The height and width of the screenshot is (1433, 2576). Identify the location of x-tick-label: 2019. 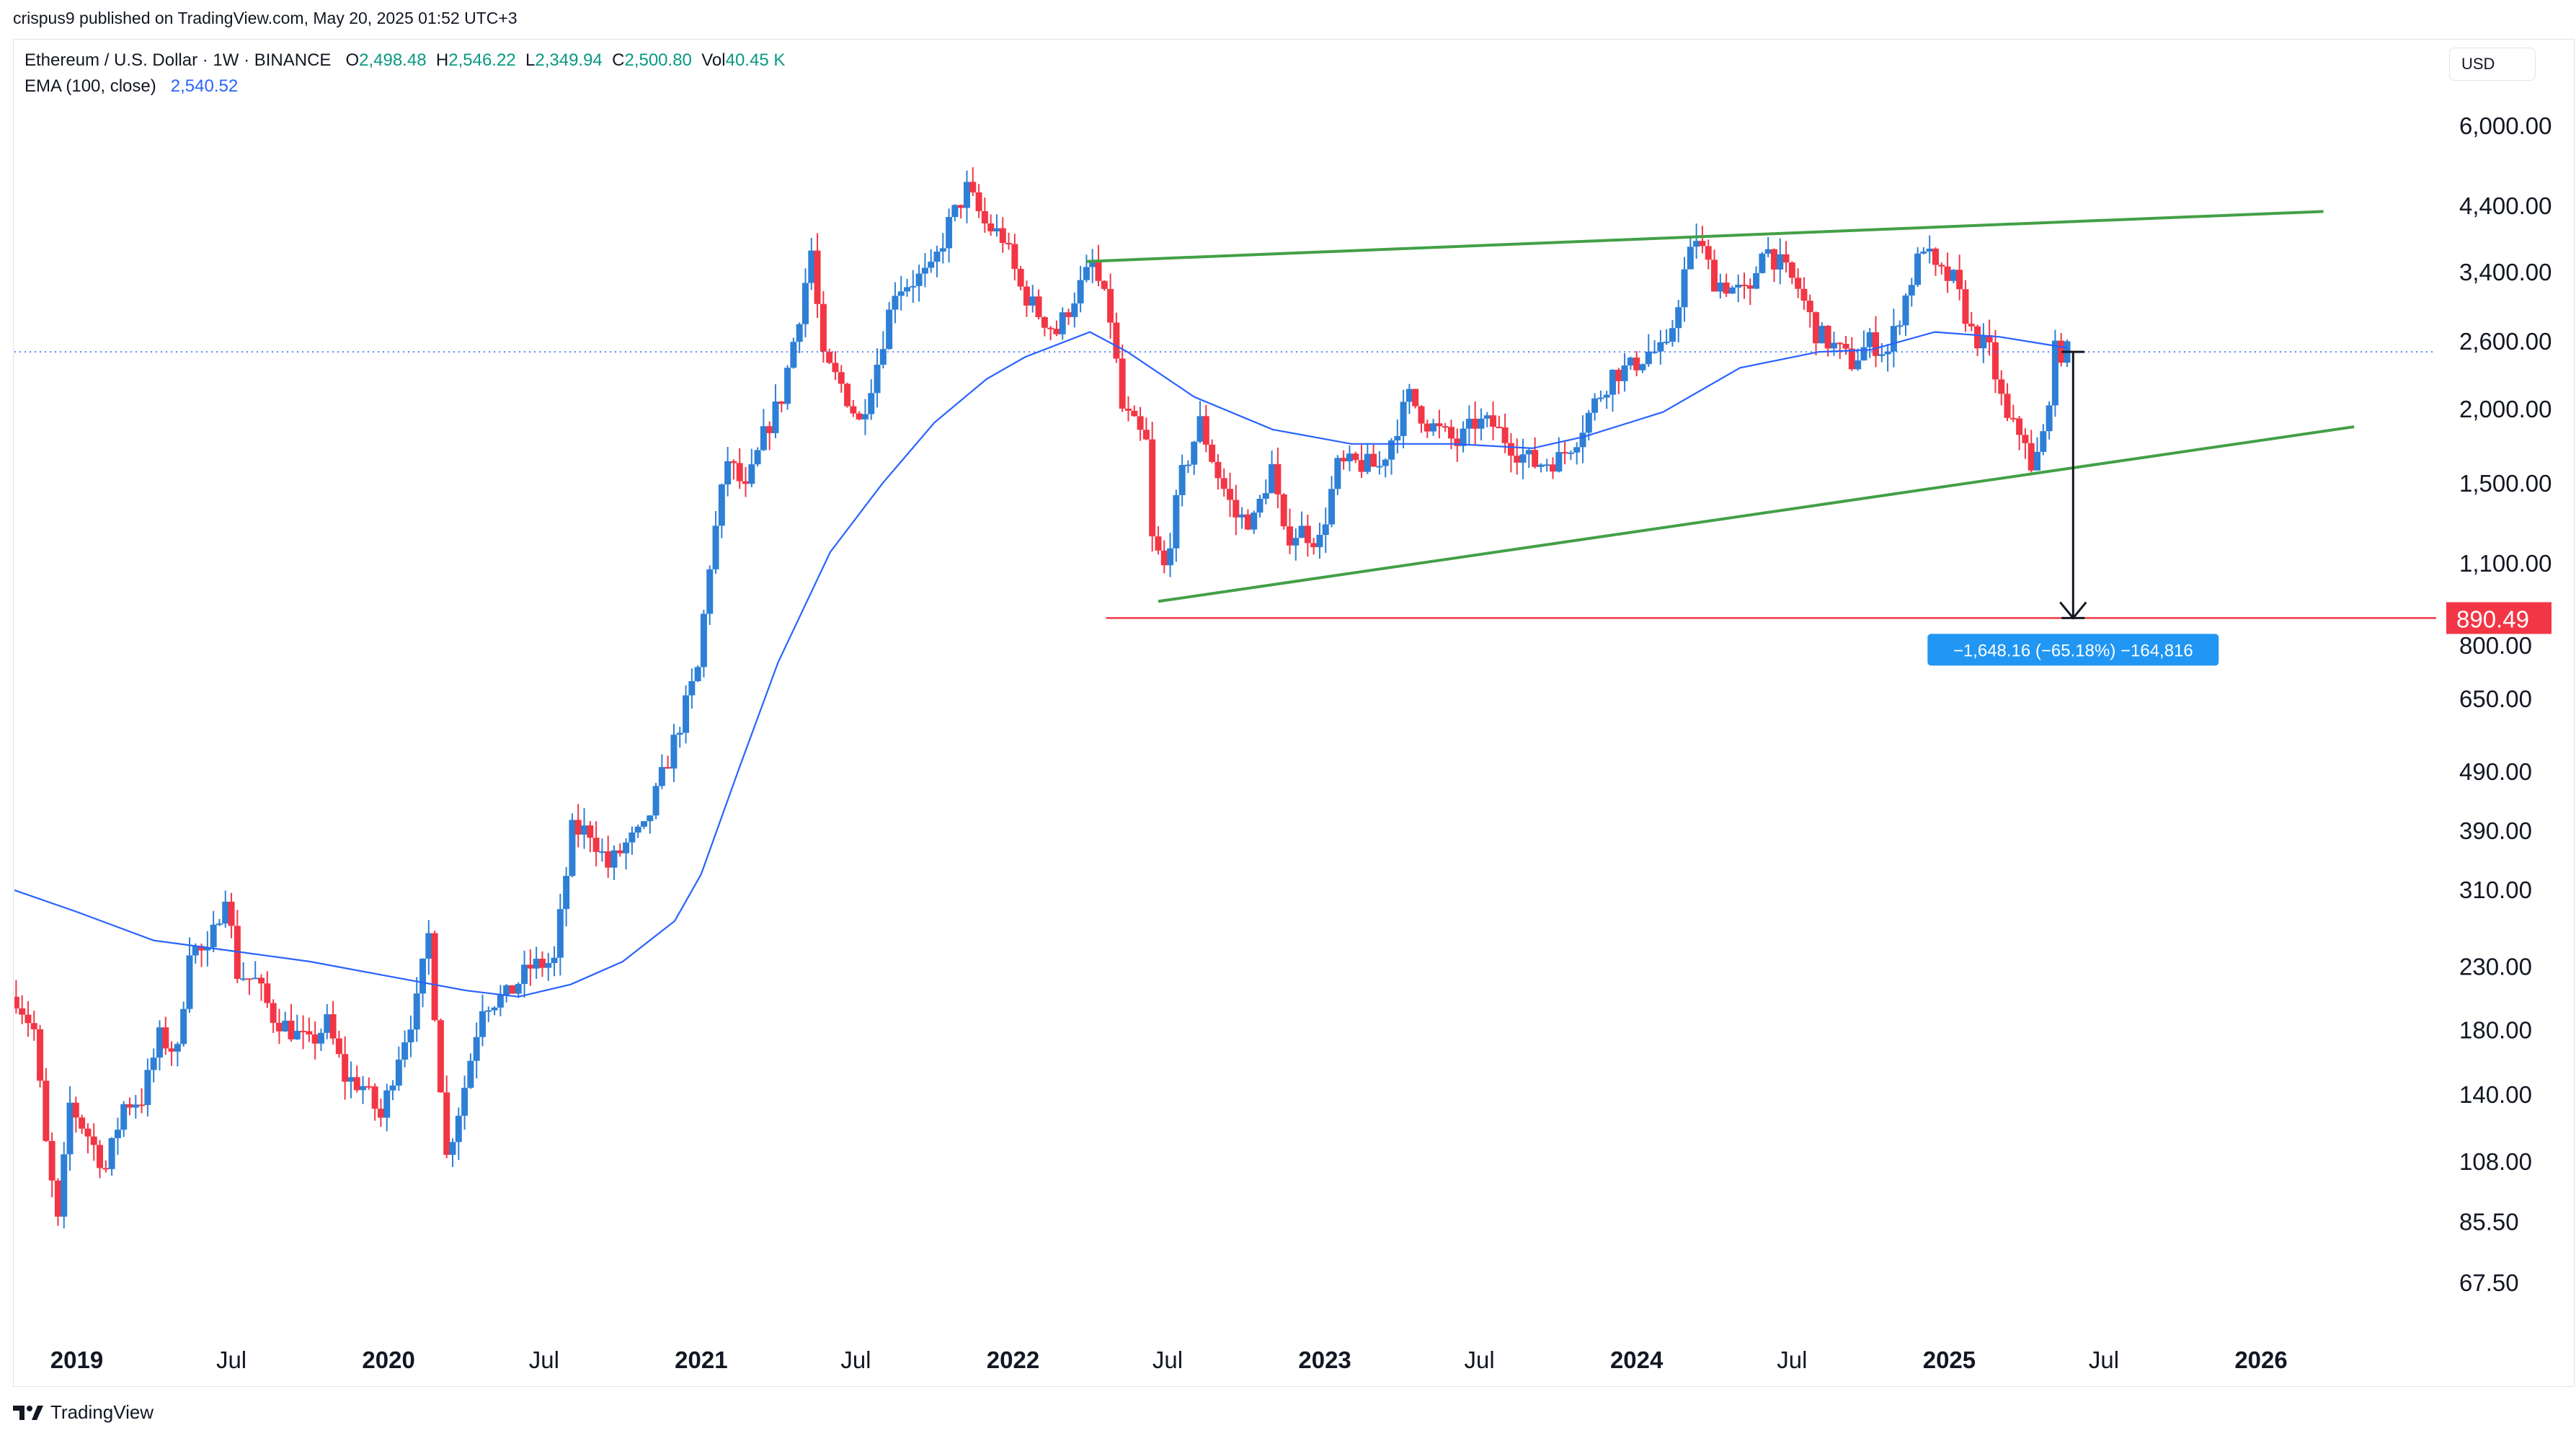
(76, 1360).